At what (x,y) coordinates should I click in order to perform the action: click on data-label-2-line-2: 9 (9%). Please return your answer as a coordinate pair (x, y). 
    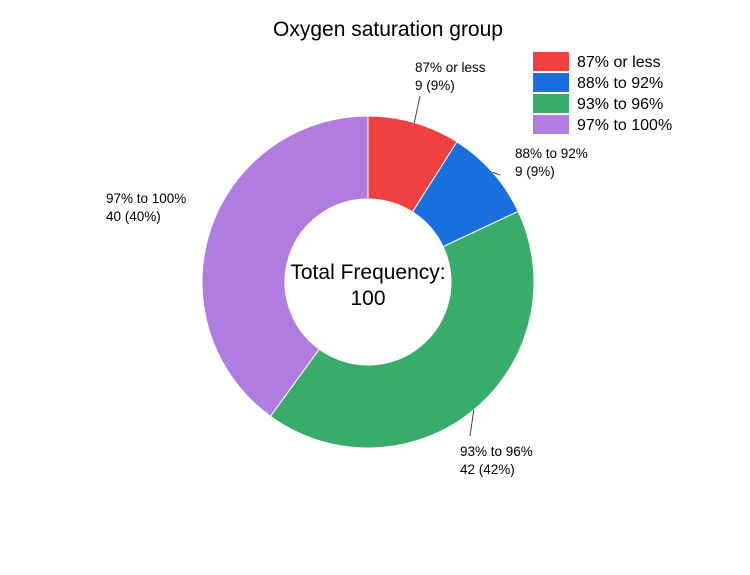
    Looking at the image, I should click on (535, 171).